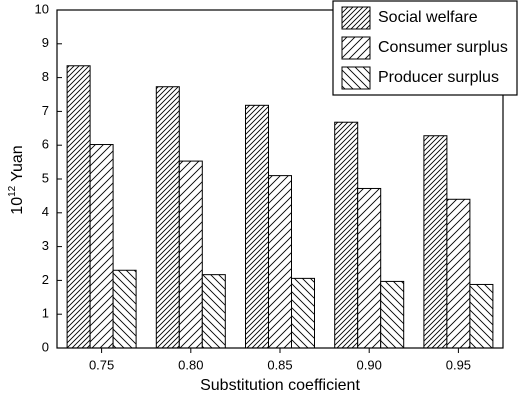 The height and width of the screenshot is (403, 520). Describe the element at coordinates (17, 206) in the screenshot. I see `y-label-base: 10` at that location.